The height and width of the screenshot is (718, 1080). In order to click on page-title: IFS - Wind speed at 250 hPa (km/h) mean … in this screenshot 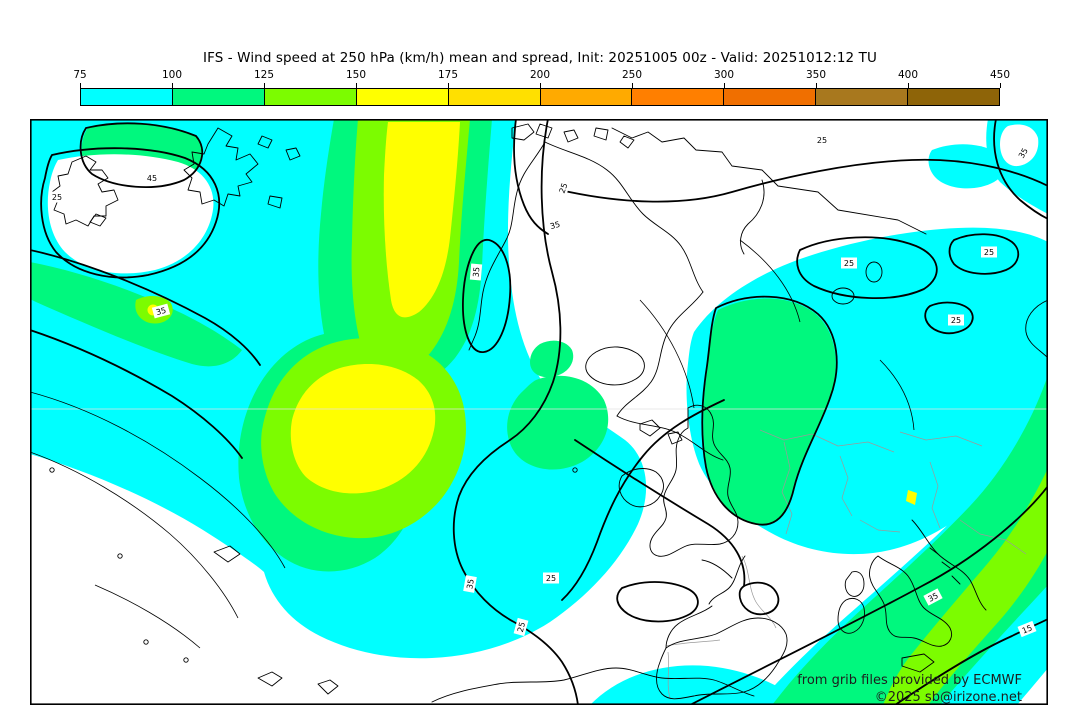, I will do `click(540, 58)`.